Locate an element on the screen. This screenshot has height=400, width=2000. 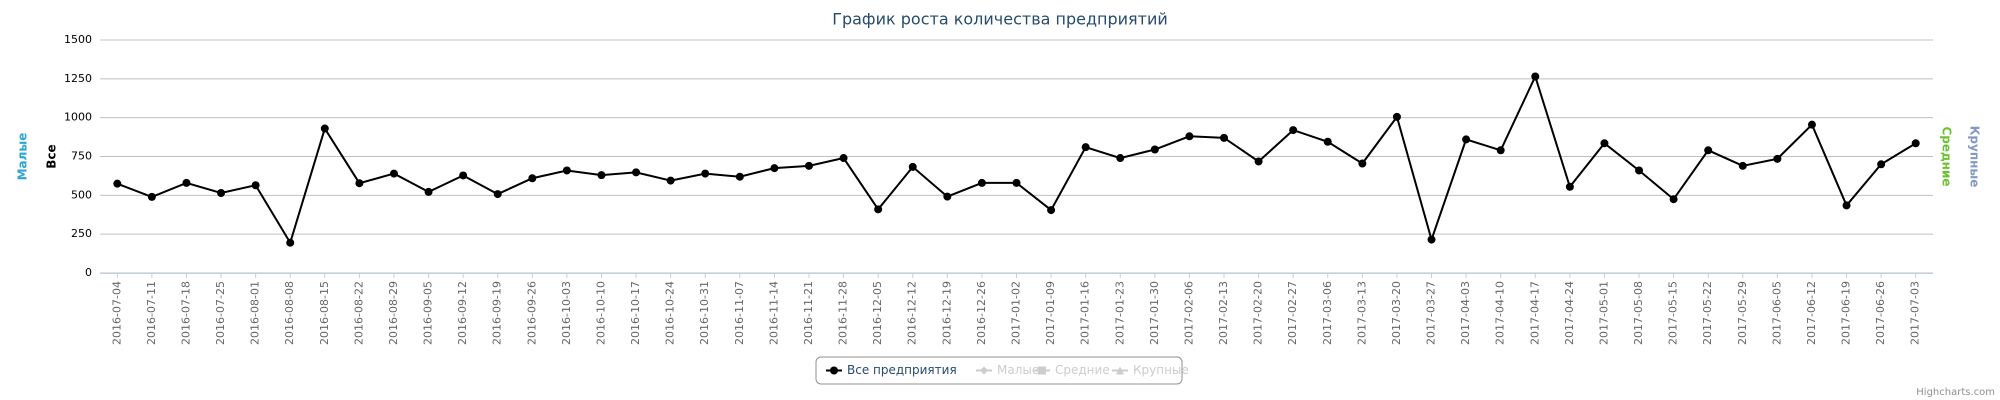
x-tick-label: 2017-03-27 is located at coordinates (1431, 313).